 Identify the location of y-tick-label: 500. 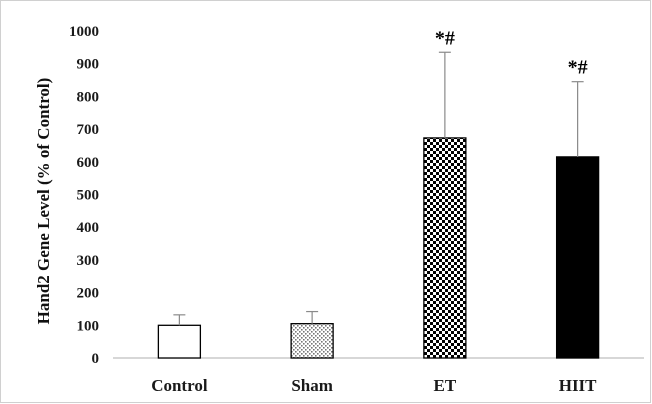
(88, 196).